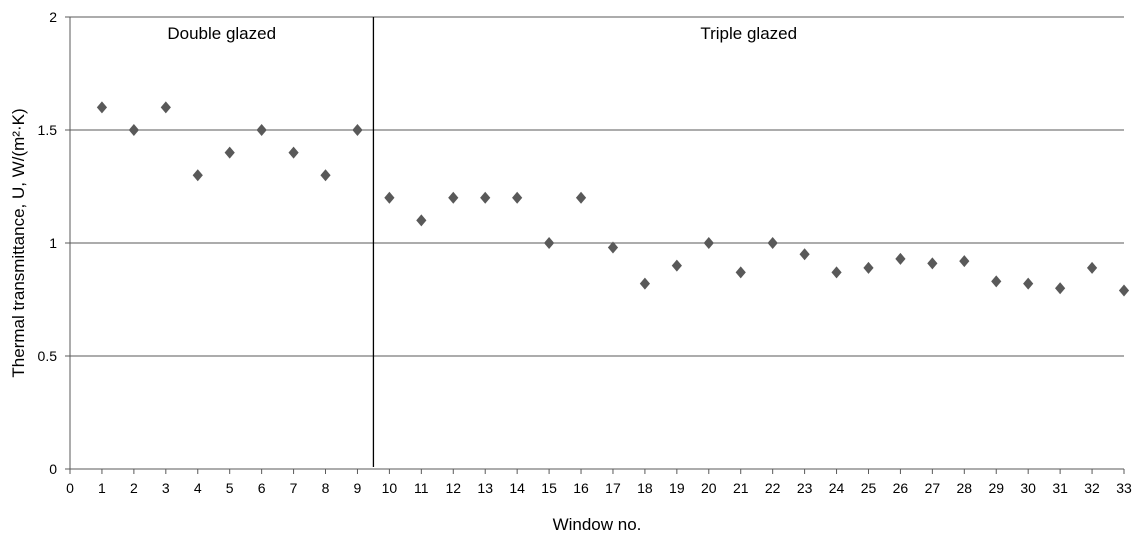 This screenshot has height=536, width=1135. I want to click on x-tick-label-14: 14, so click(517, 488).